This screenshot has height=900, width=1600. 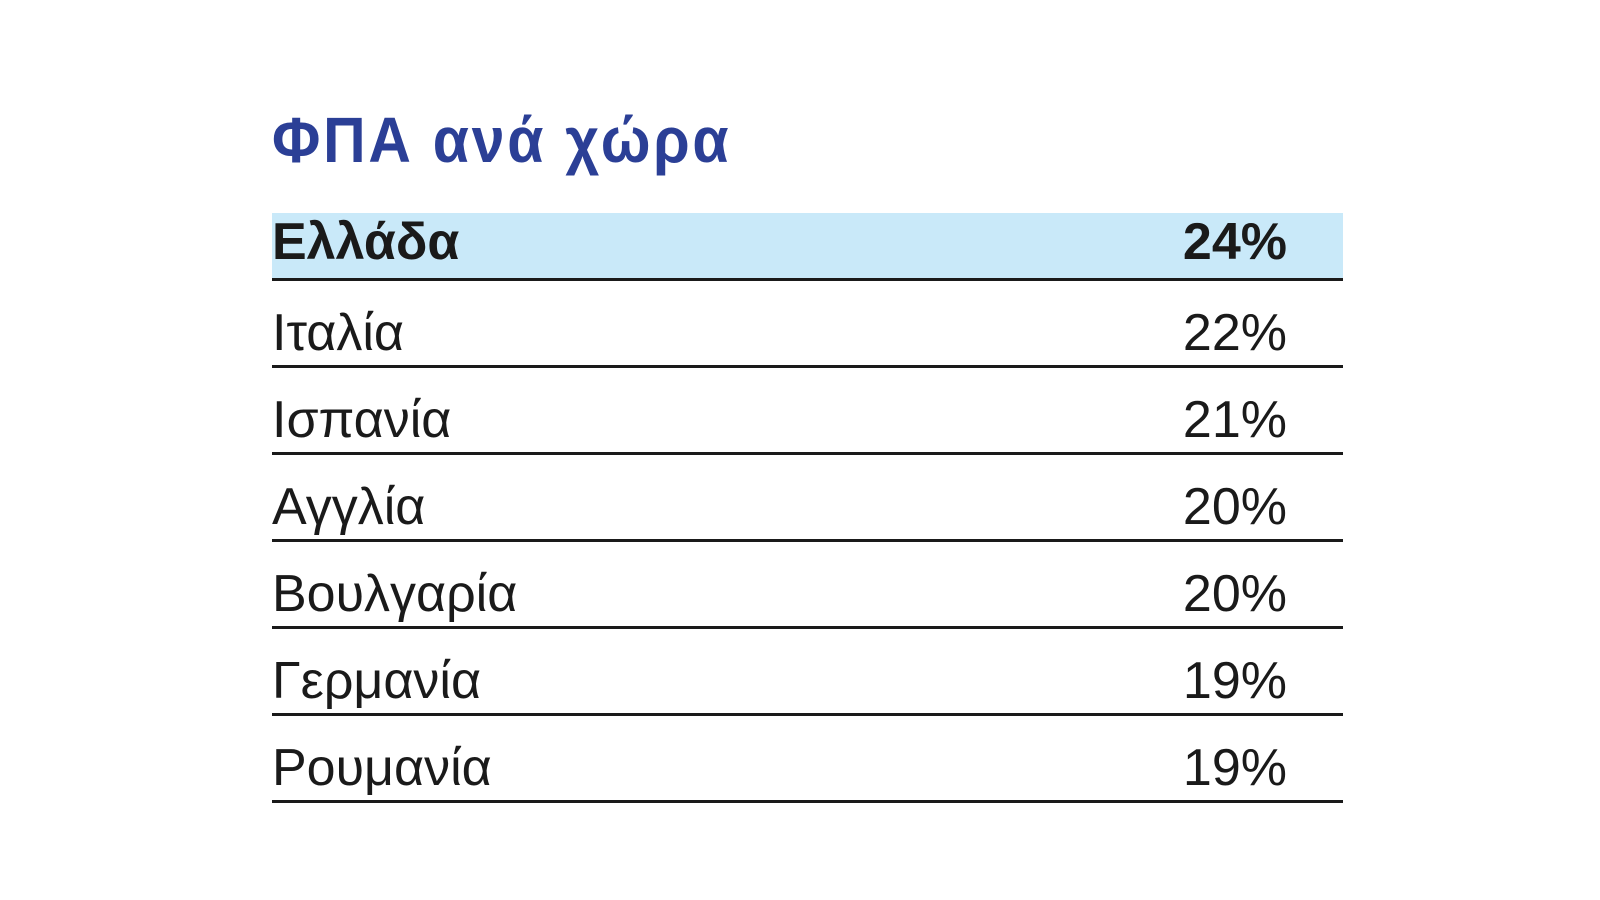 What do you see at coordinates (807, 585) in the screenshot?
I see `table-row: Βουλγαρία 20%` at bounding box center [807, 585].